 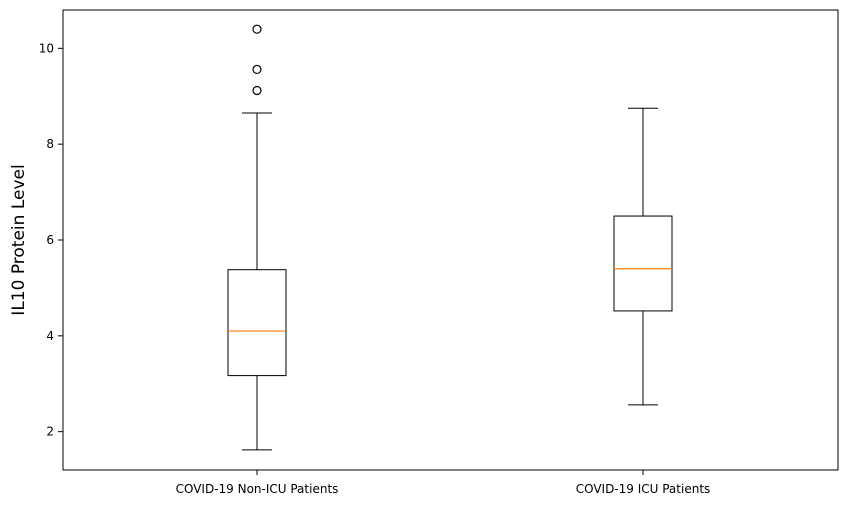 I want to click on y-tick-label: 2, so click(x=50, y=432).